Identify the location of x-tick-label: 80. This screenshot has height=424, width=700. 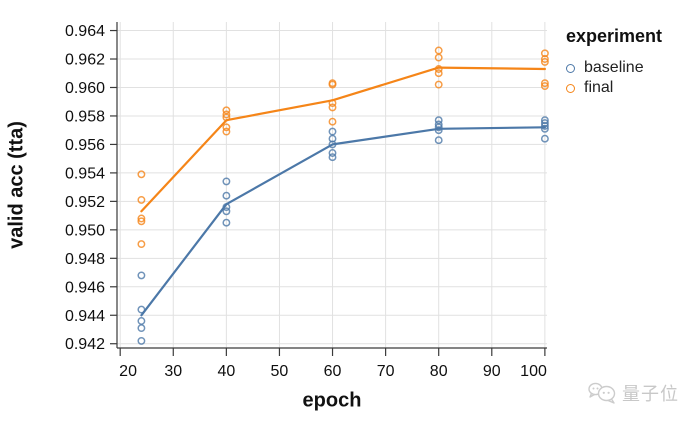
(439, 371).